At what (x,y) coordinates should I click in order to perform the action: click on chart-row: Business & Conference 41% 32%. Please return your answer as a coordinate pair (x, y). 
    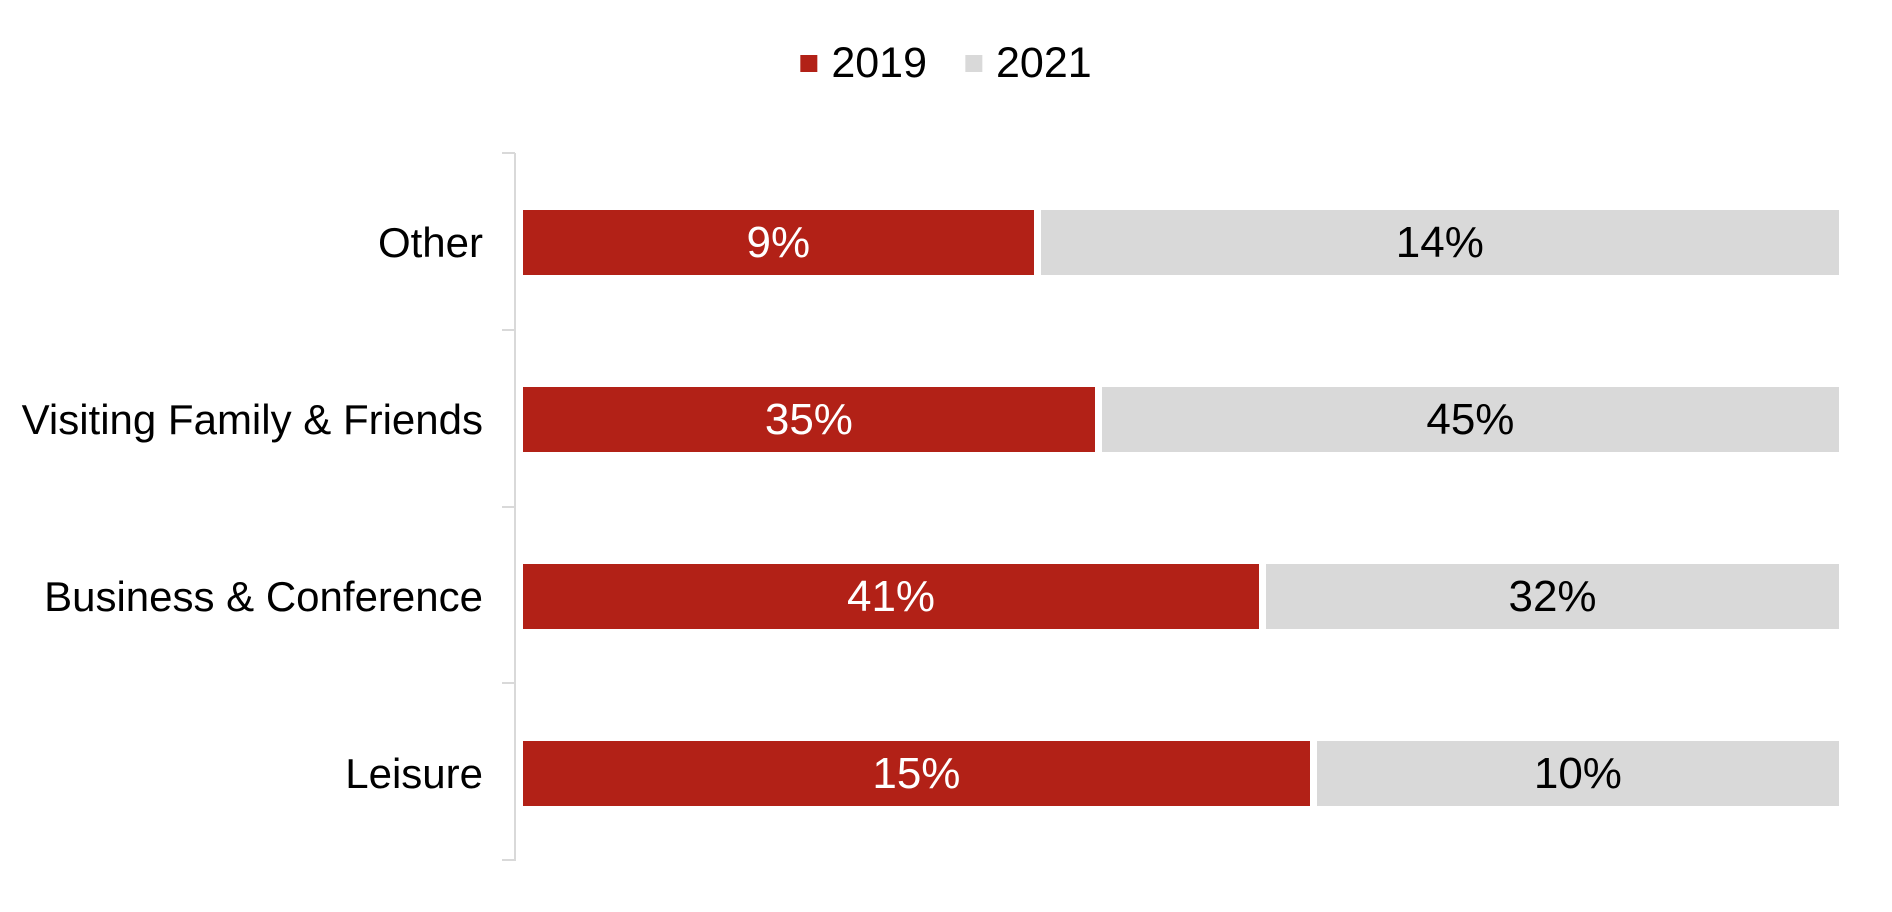
    Looking at the image, I should click on (923, 596).